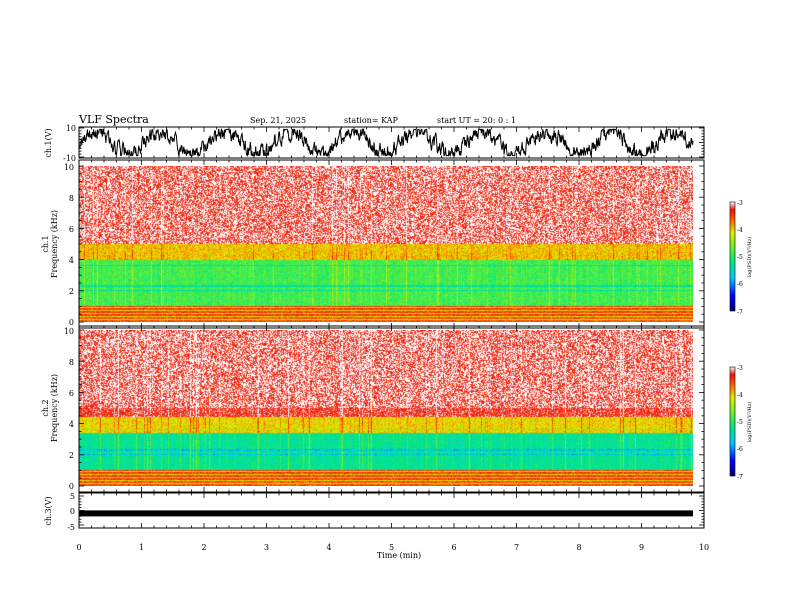 The width and height of the screenshot is (792, 612). Describe the element at coordinates (71, 128) in the screenshot. I see `ch1-ytick-top: 10` at that location.